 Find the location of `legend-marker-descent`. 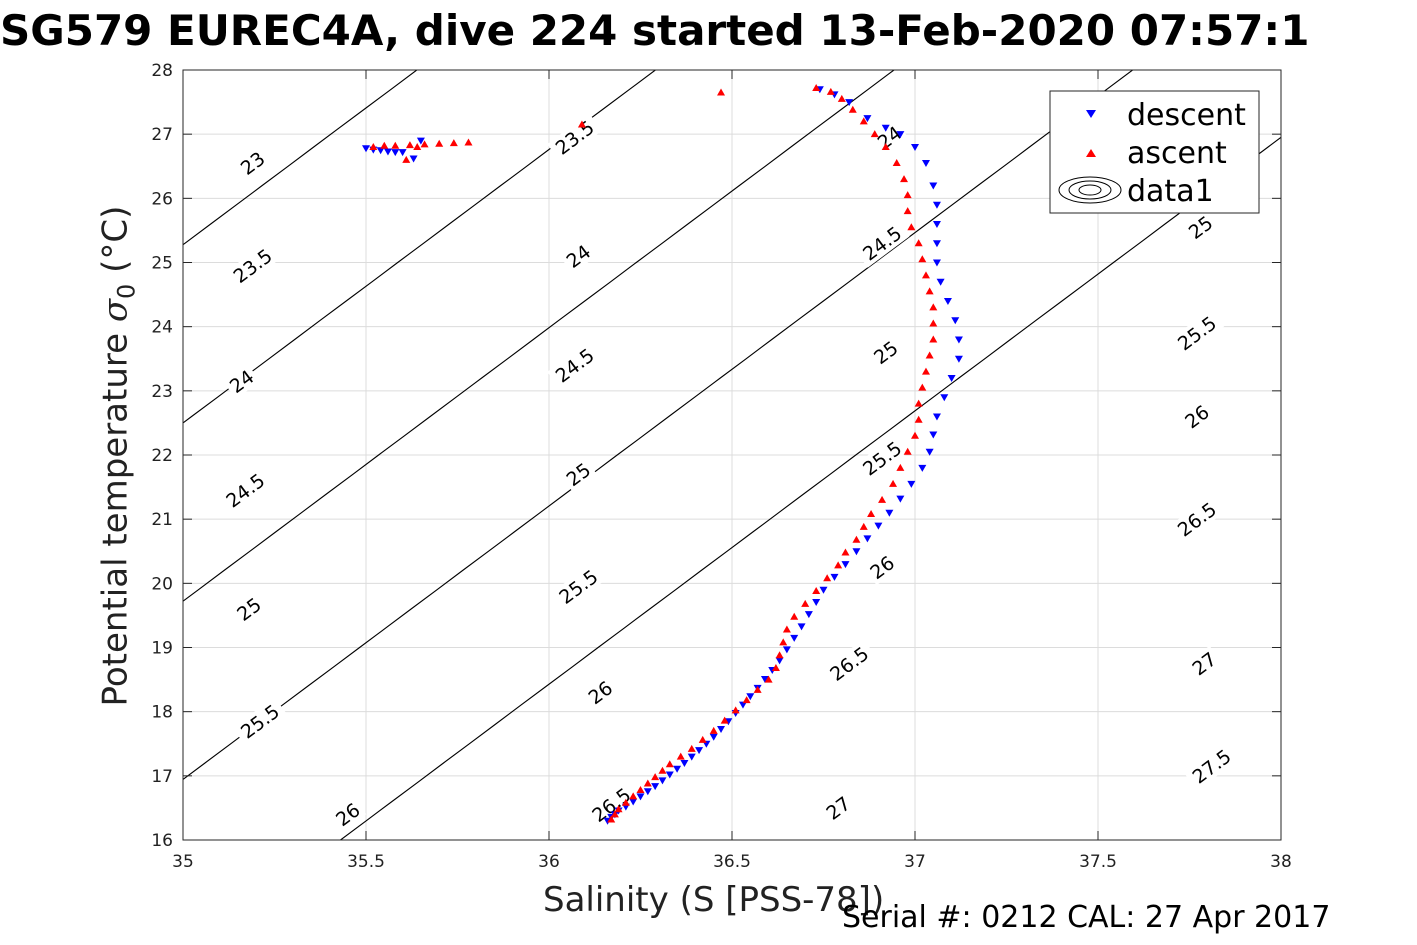

legend-marker-descent is located at coordinates (1091, 114).